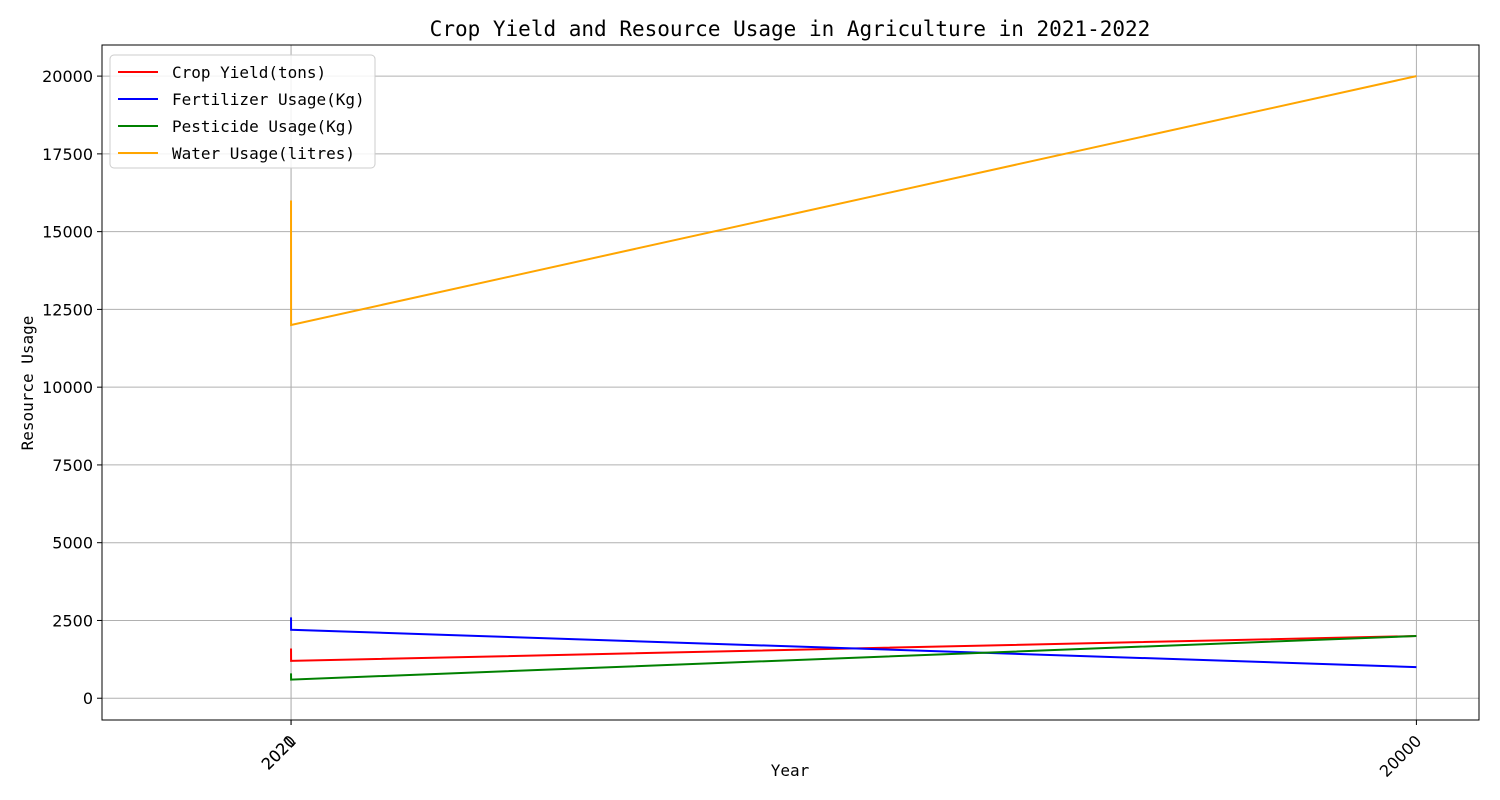  What do you see at coordinates (67, 387) in the screenshot?
I see `y-tick-label: 10000` at bounding box center [67, 387].